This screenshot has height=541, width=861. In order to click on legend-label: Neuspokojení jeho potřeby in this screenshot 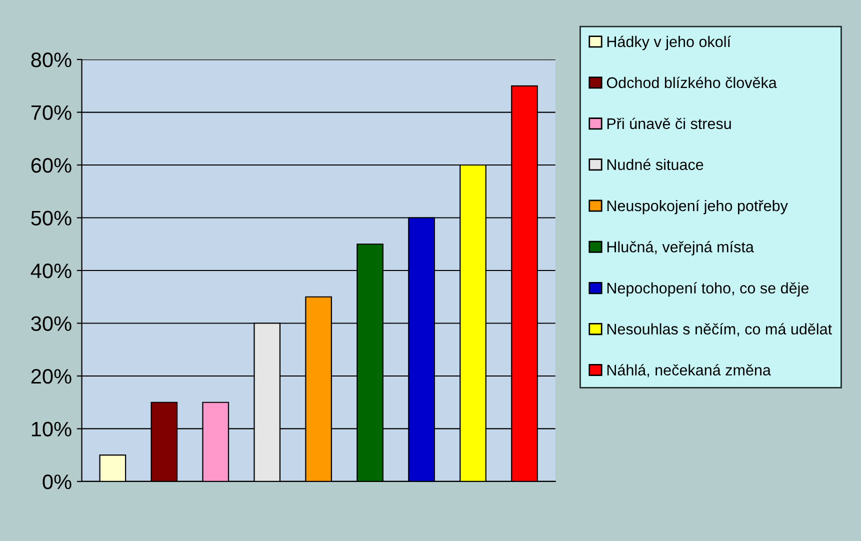, I will do `click(697, 207)`.